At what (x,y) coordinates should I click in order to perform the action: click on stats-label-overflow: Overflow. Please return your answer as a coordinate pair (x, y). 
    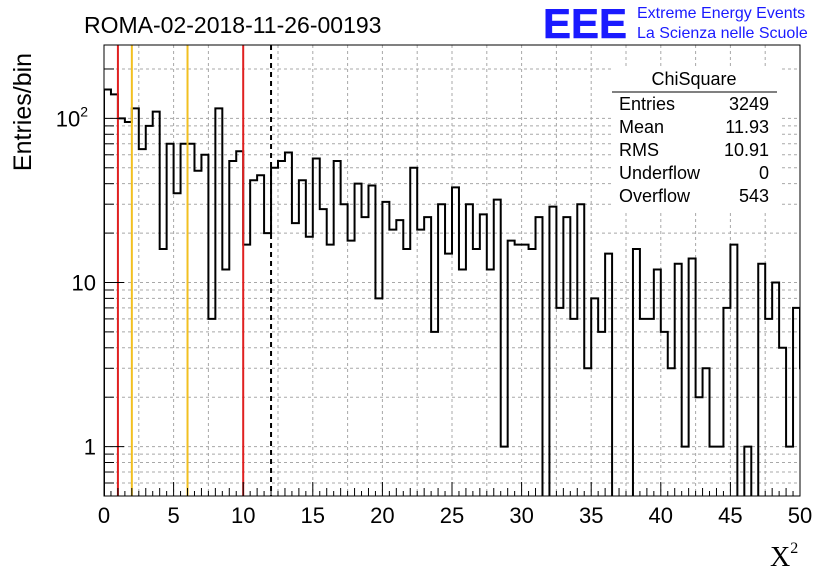
    Looking at the image, I should click on (655, 196).